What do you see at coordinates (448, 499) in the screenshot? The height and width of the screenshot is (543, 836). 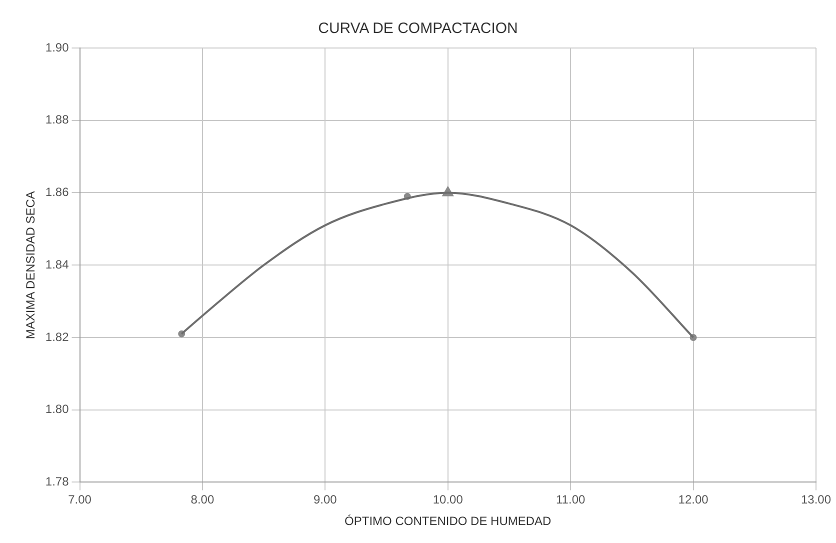 I see `x-tick-label: 10.00` at bounding box center [448, 499].